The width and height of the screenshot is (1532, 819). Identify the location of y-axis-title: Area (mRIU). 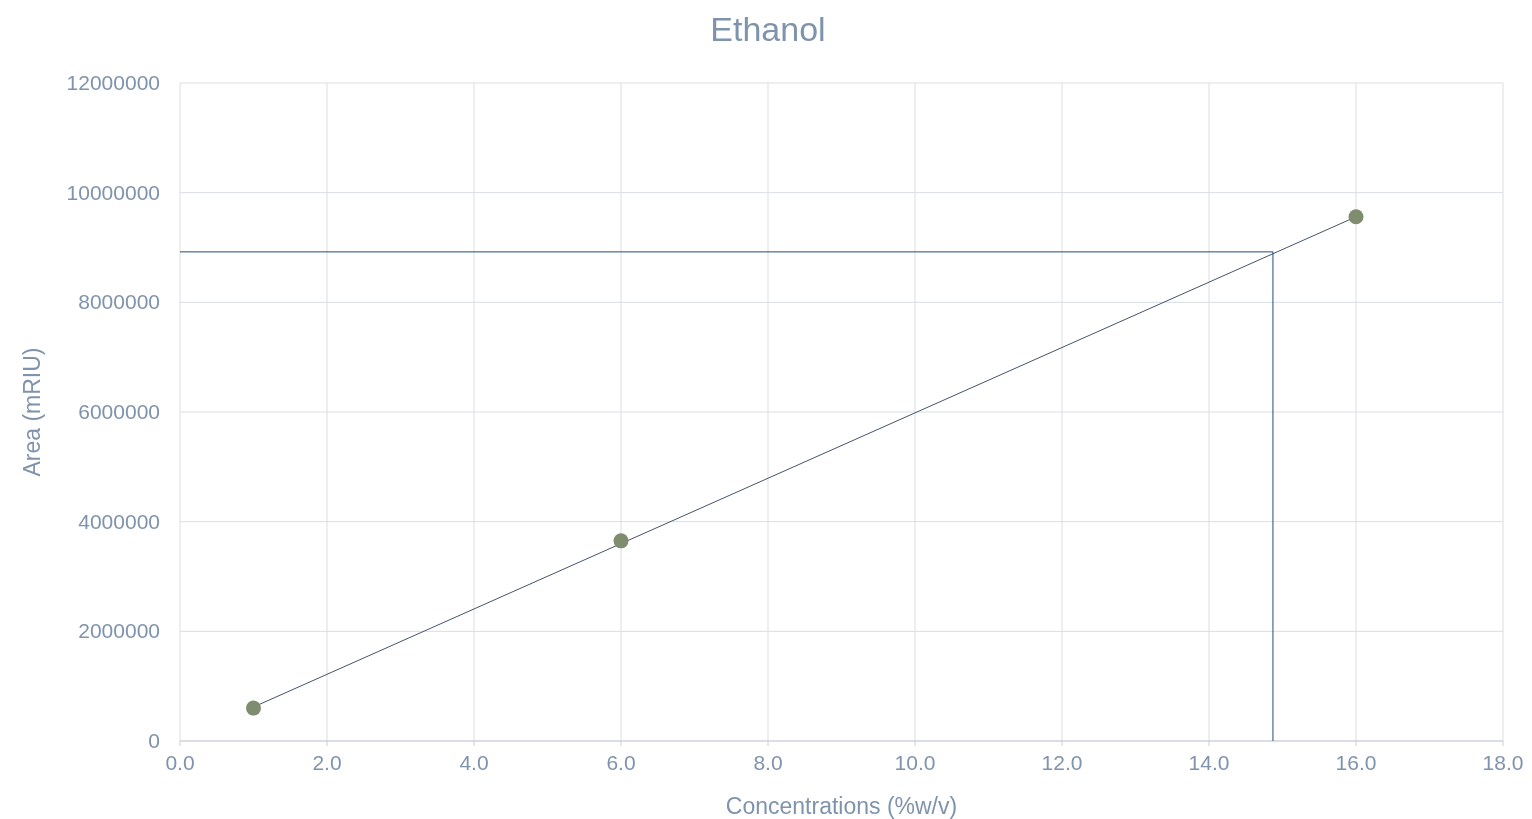
(32, 412).